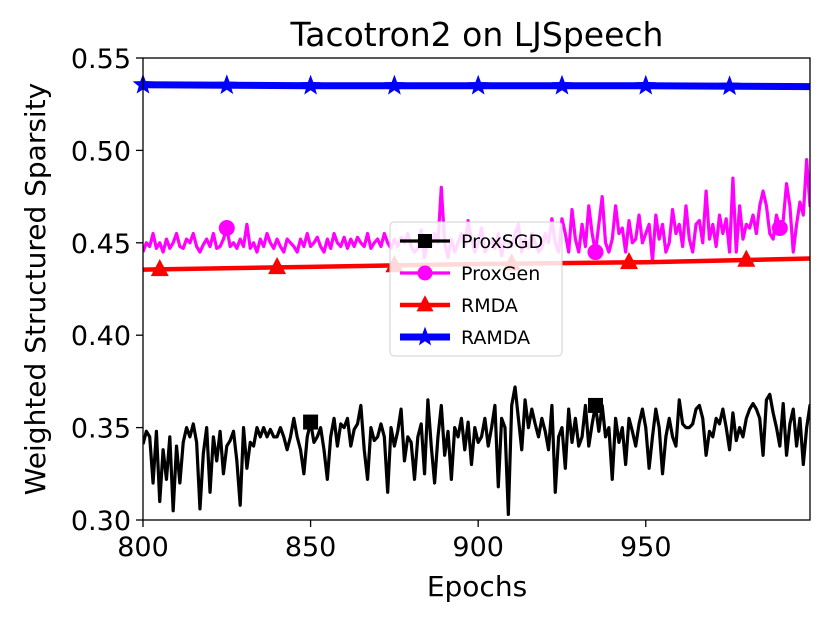 The image size is (830, 623). What do you see at coordinates (425, 336) in the screenshot?
I see `legend-marker-ramda` at bounding box center [425, 336].